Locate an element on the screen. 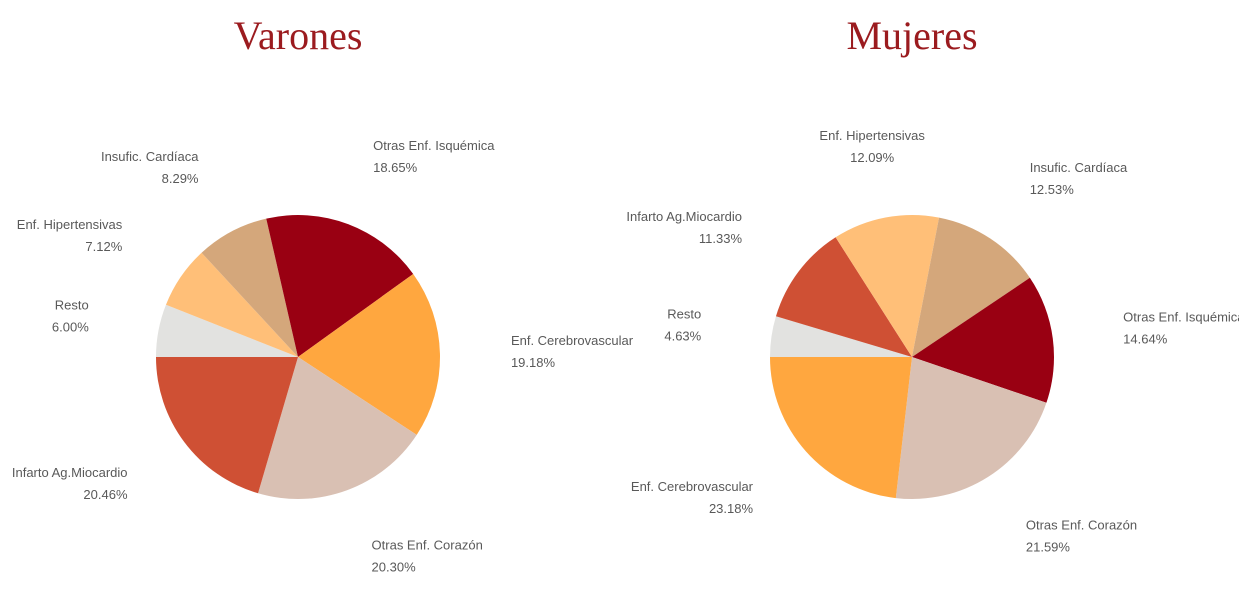 This screenshot has width=1239, height=597. chart-title: Mujeres is located at coordinates (911, 35).